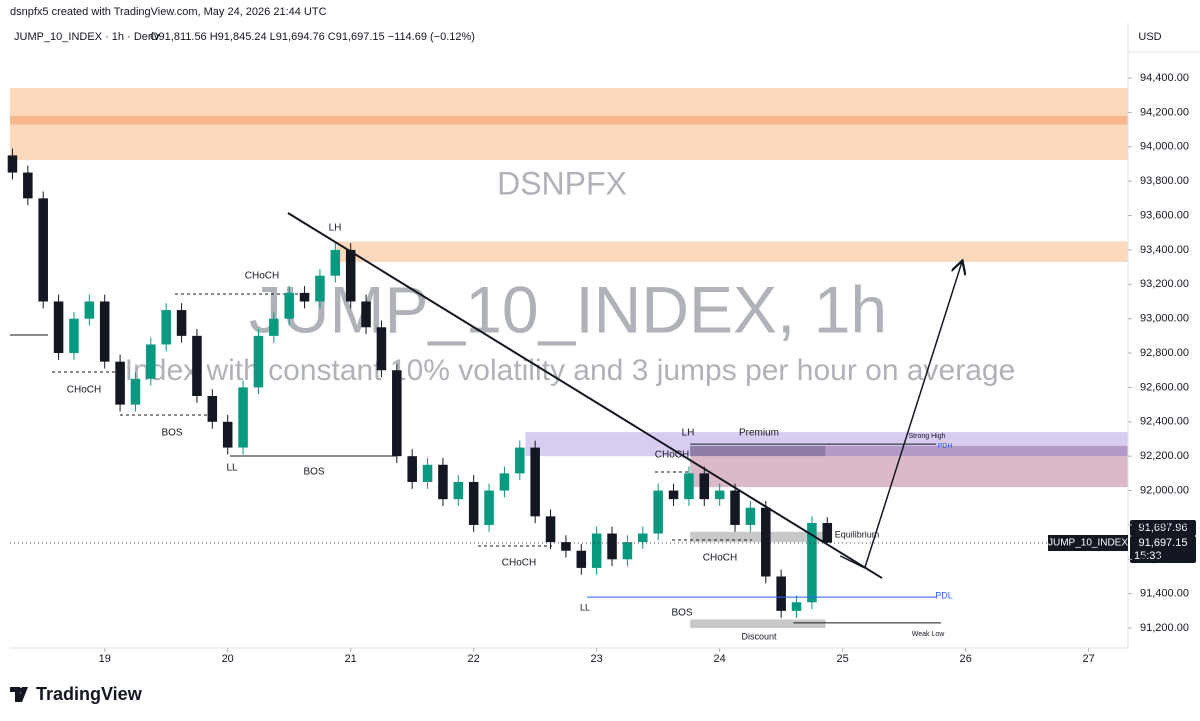 The image size is (1200, 721). I want to click on bid-price-box, so click(1163, 528).